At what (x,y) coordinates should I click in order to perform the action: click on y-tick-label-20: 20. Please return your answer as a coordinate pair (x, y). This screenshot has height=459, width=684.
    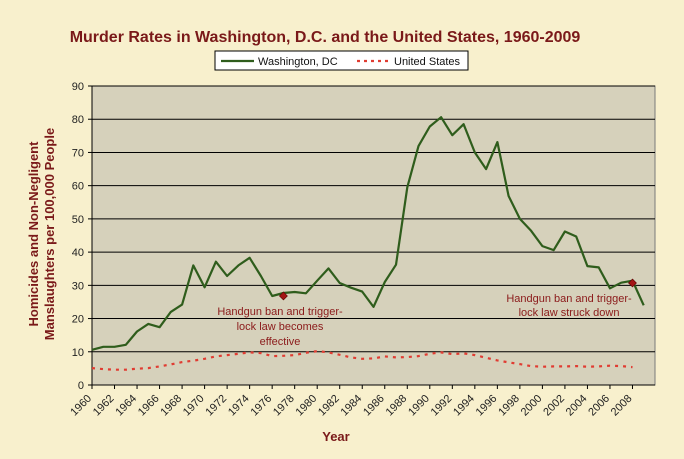
    Looking at the image, I should click on (78, 320).